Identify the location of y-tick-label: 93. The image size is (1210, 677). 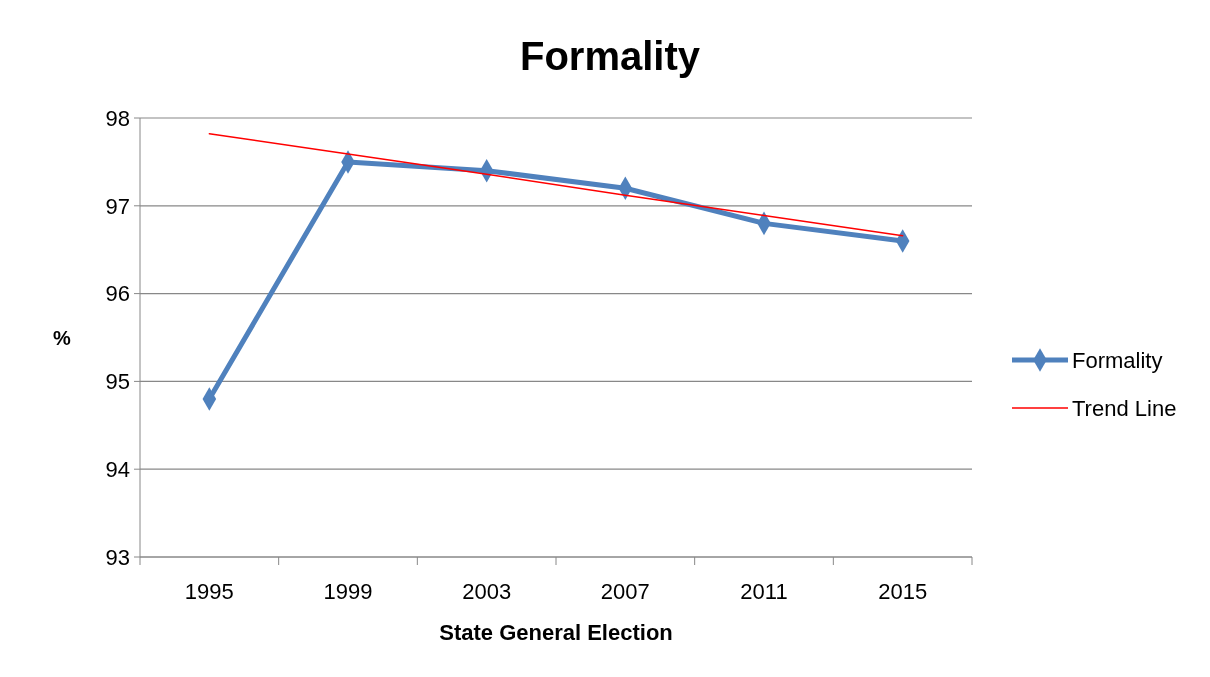
(117, 557).